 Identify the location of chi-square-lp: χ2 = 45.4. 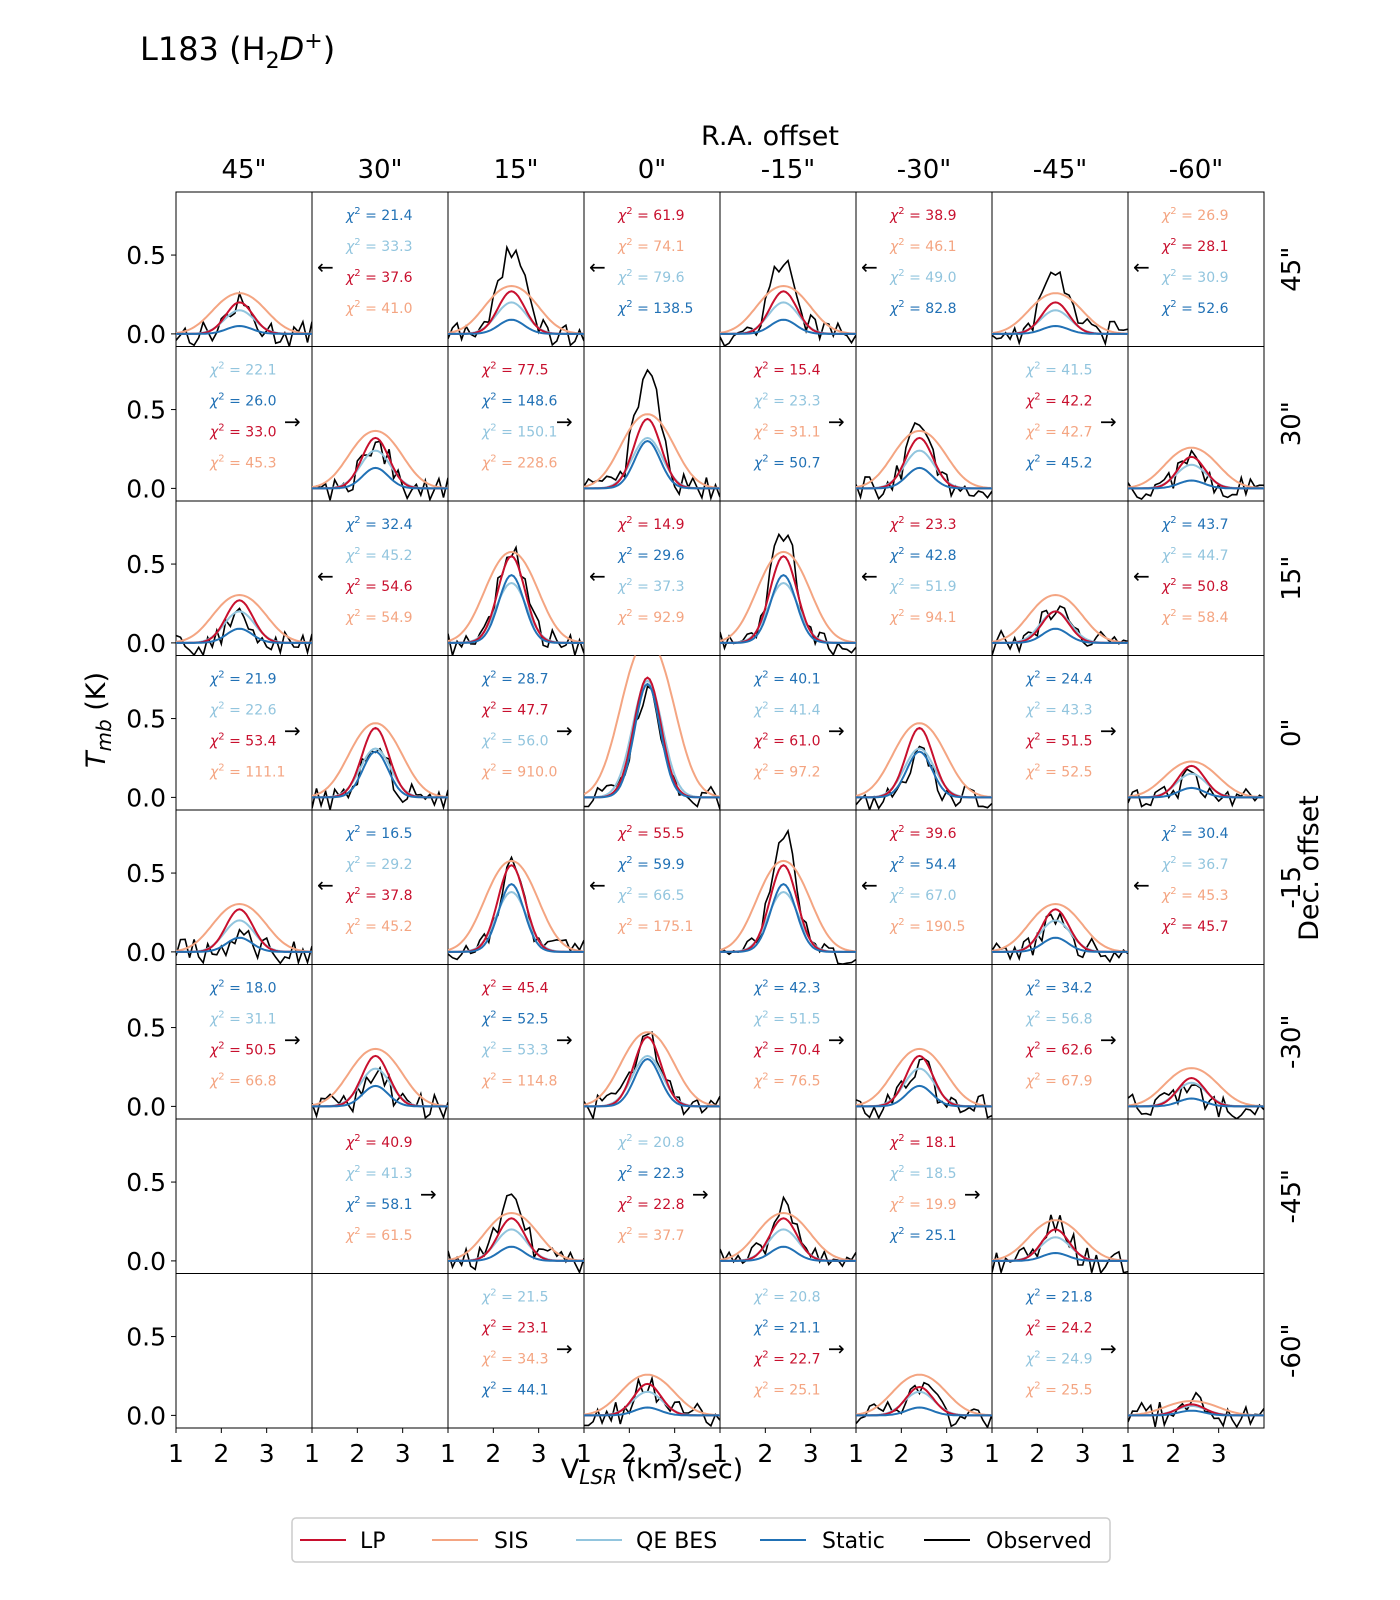
(515, 988).